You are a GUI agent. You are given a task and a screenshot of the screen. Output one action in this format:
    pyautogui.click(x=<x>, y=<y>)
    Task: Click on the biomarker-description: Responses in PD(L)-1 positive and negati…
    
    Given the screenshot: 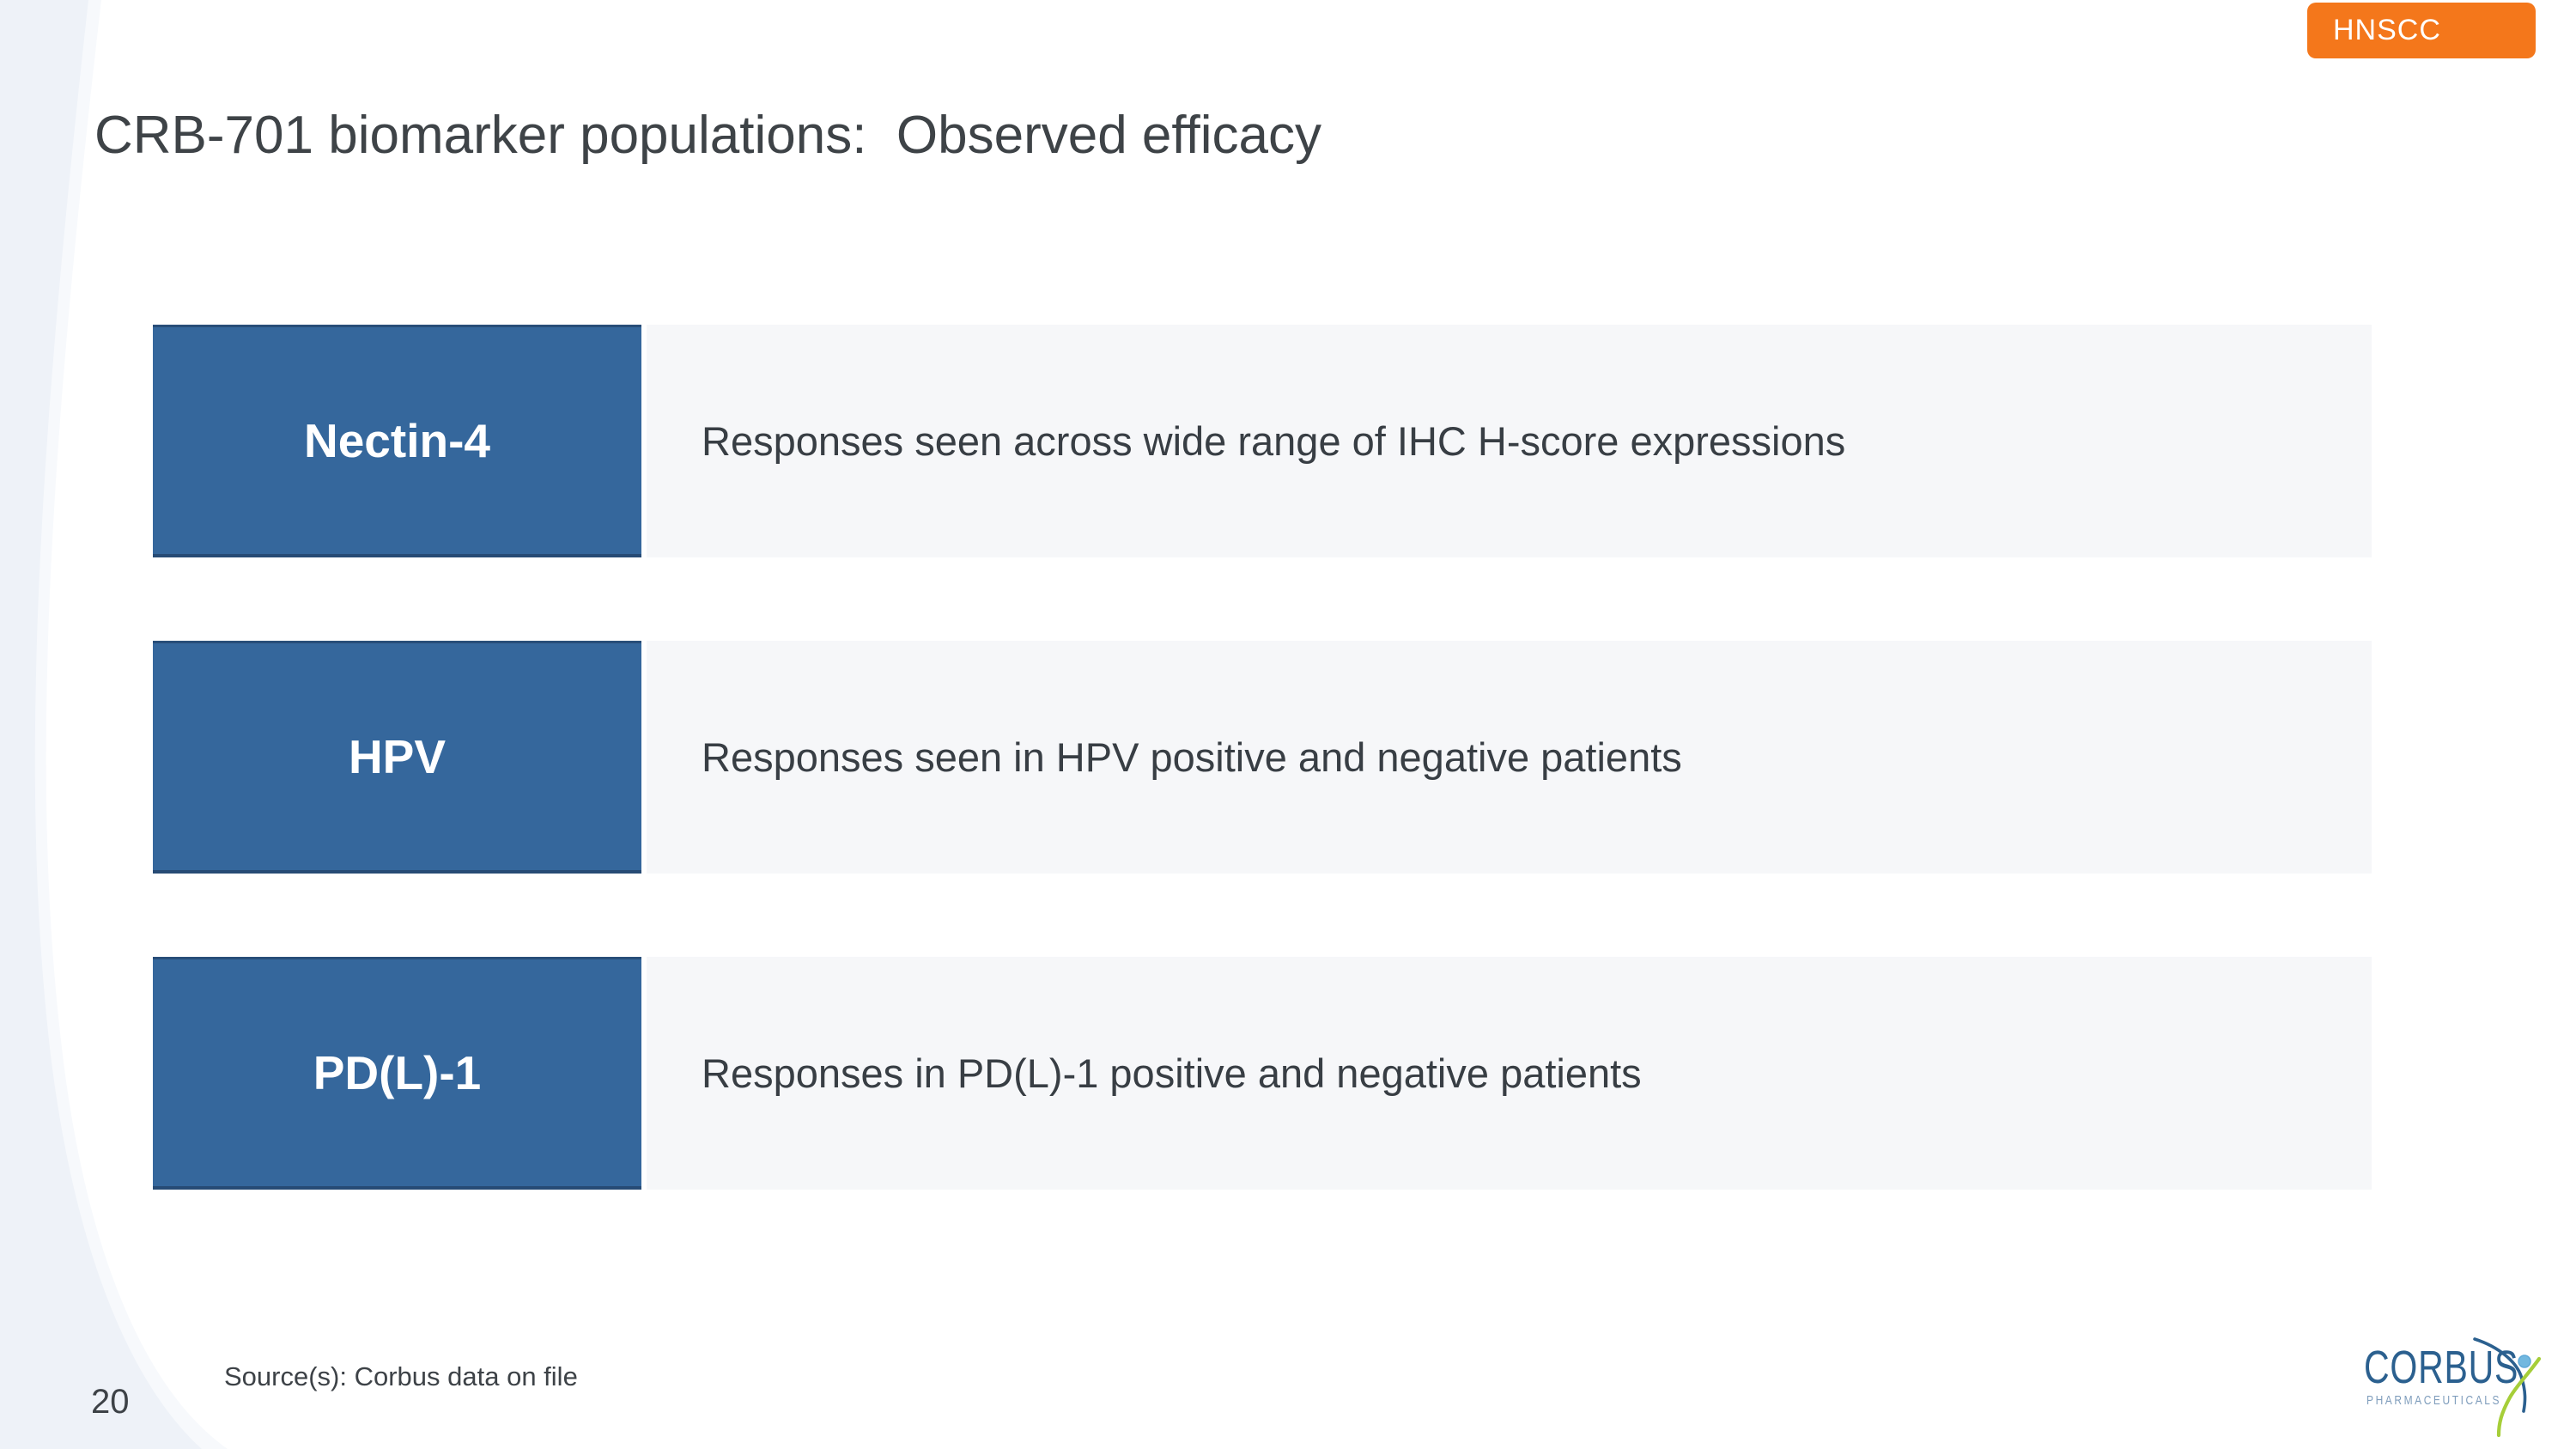 What is the action you would take?
    pyautogui.click(x=1172, y=1073)
    